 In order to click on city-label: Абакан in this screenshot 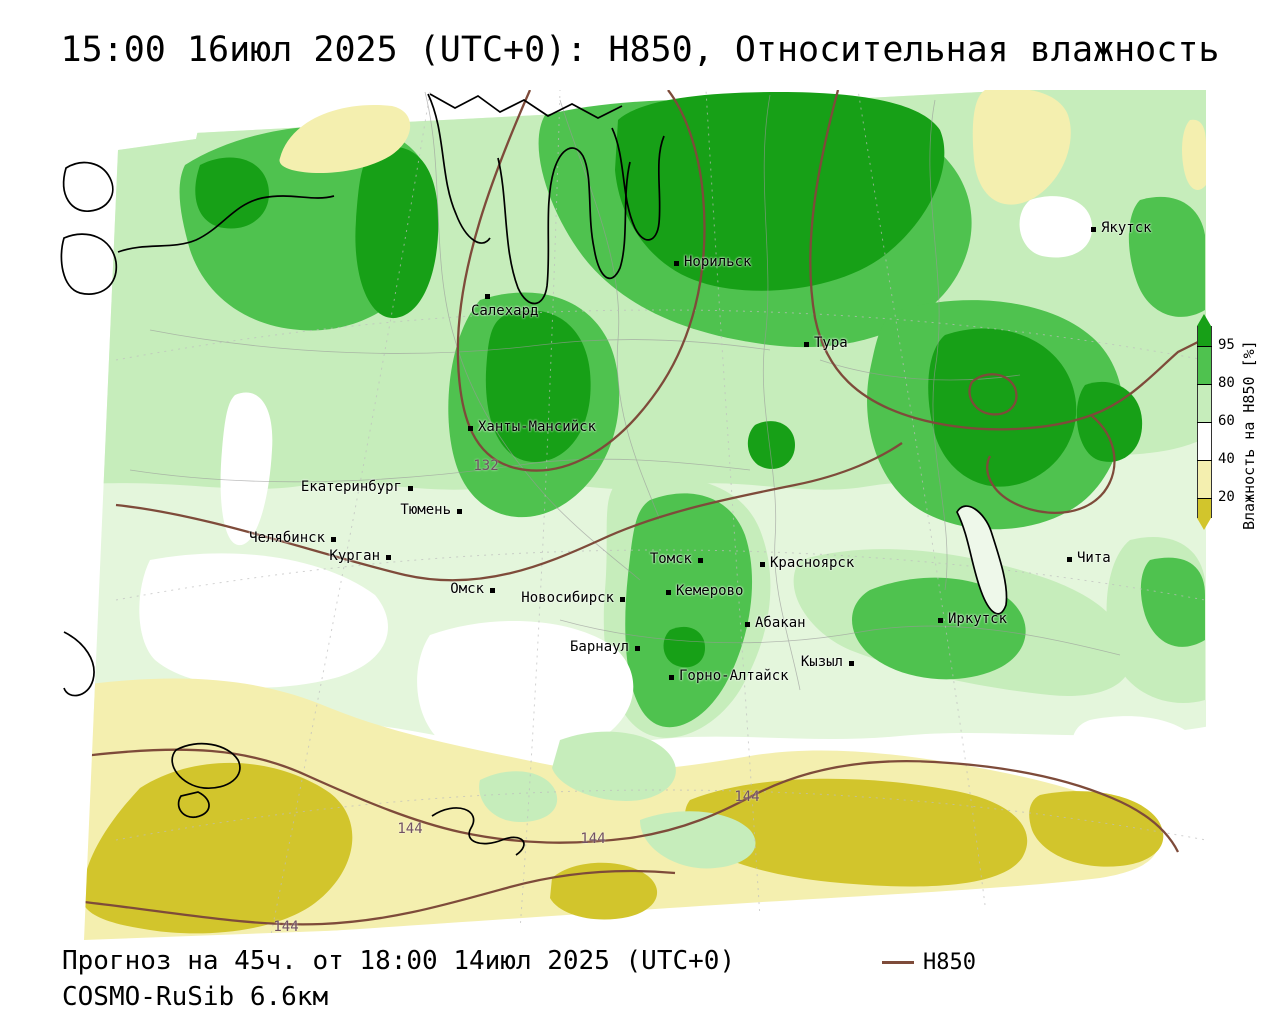, I will do `click(780, 623)`.